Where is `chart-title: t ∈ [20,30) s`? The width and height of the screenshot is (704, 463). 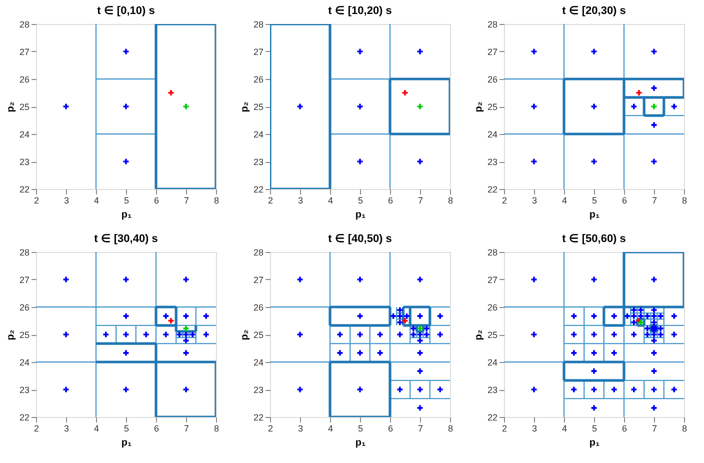 chart-title: t ∈ [20,30) s is located at coordinates (594, 11).